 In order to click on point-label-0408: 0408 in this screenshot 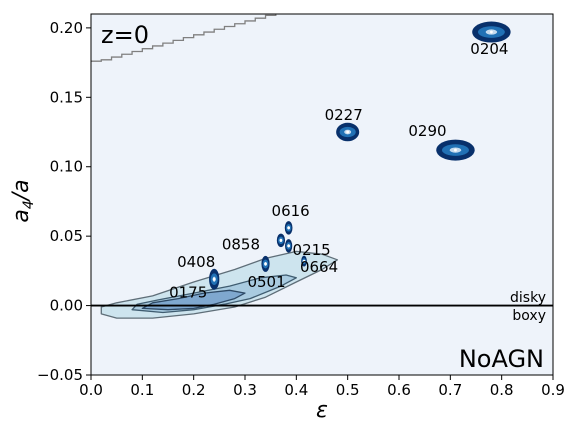, I will do `click(196, 262)`.